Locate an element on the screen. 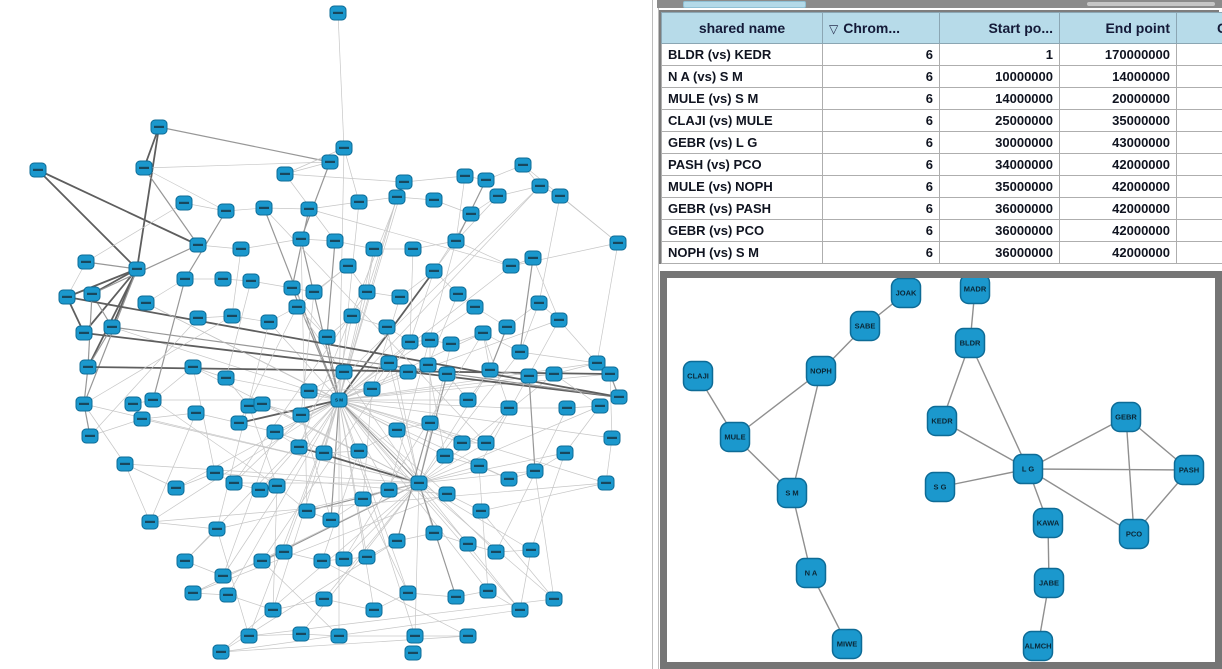  panel-splitter is located at coordinates (655, 334).